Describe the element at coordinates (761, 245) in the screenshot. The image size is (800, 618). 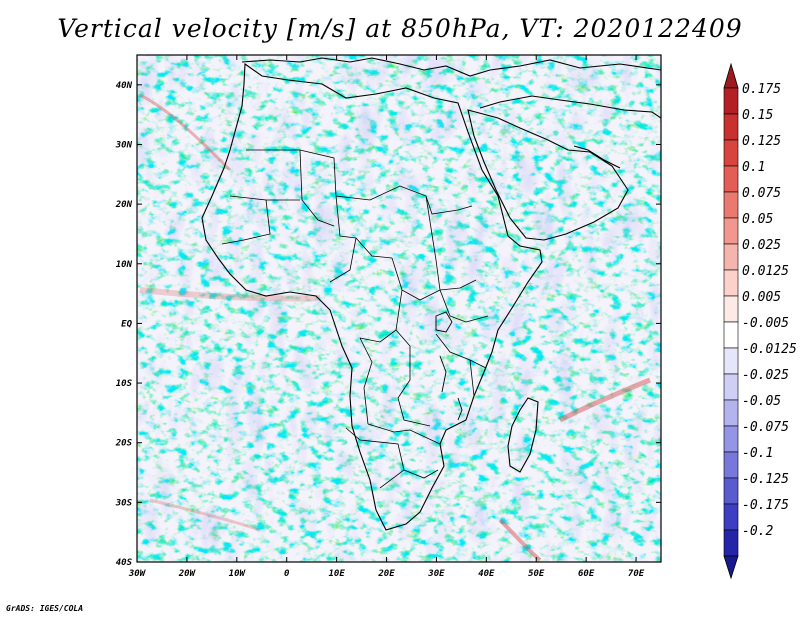
I see `colorbar-label: 0.025` at that location.